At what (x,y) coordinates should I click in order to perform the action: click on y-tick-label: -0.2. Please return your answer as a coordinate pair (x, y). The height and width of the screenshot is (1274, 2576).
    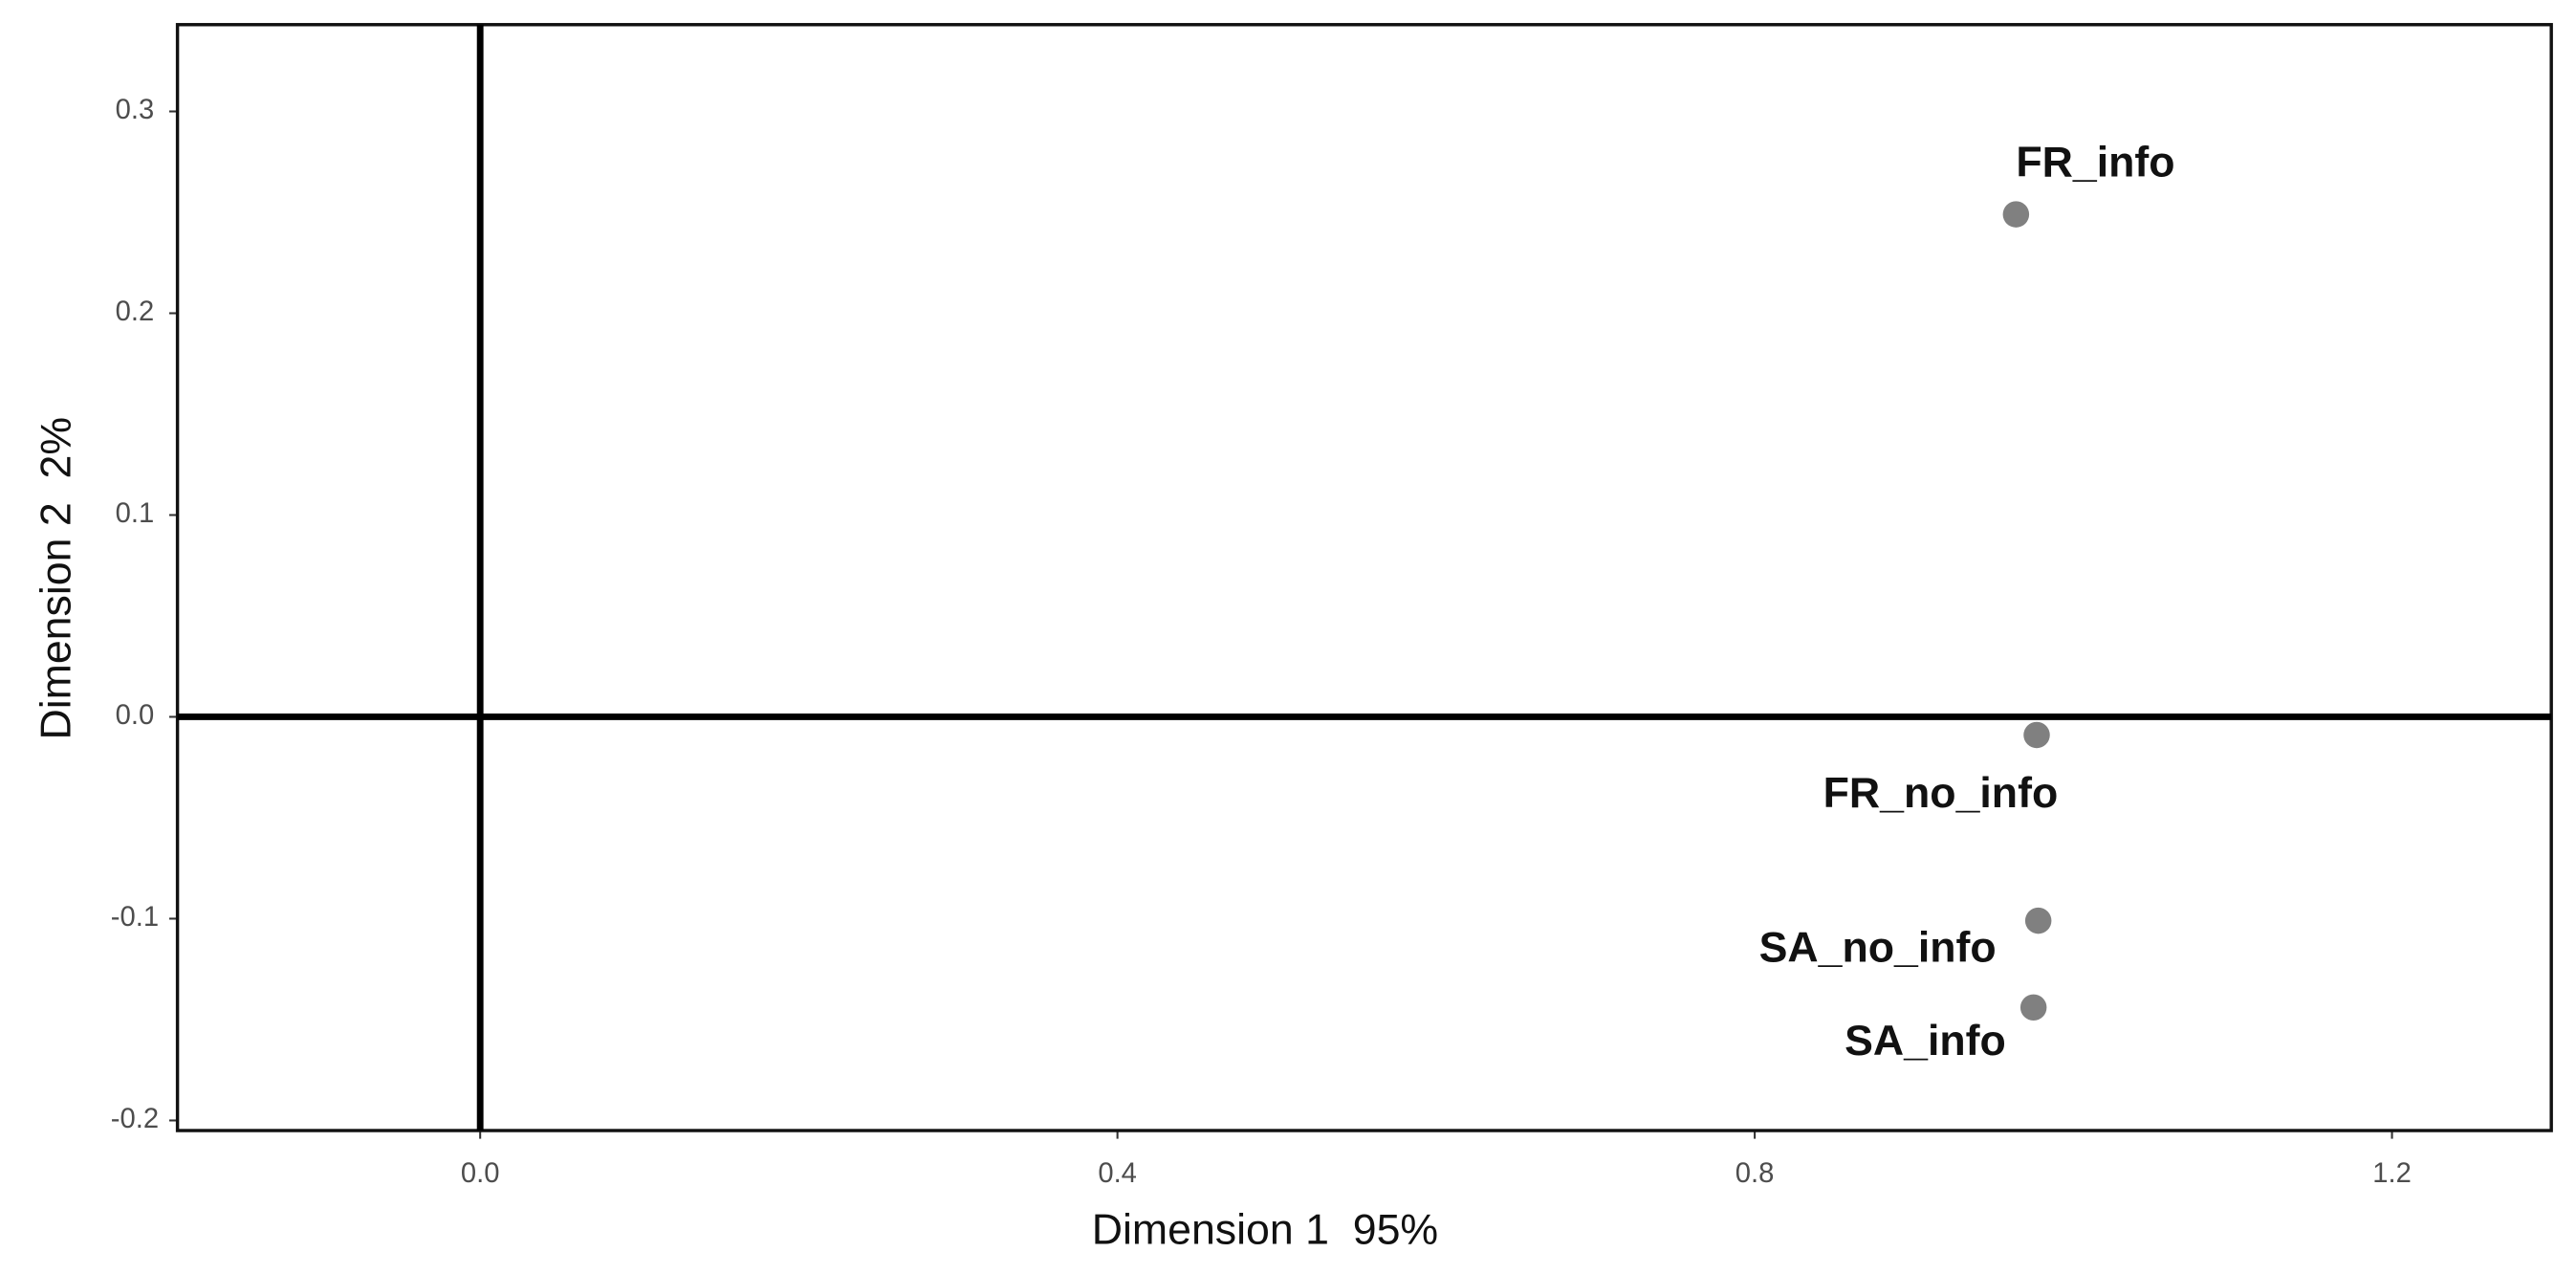
    Looking at the image, I should click on (135, 1119).